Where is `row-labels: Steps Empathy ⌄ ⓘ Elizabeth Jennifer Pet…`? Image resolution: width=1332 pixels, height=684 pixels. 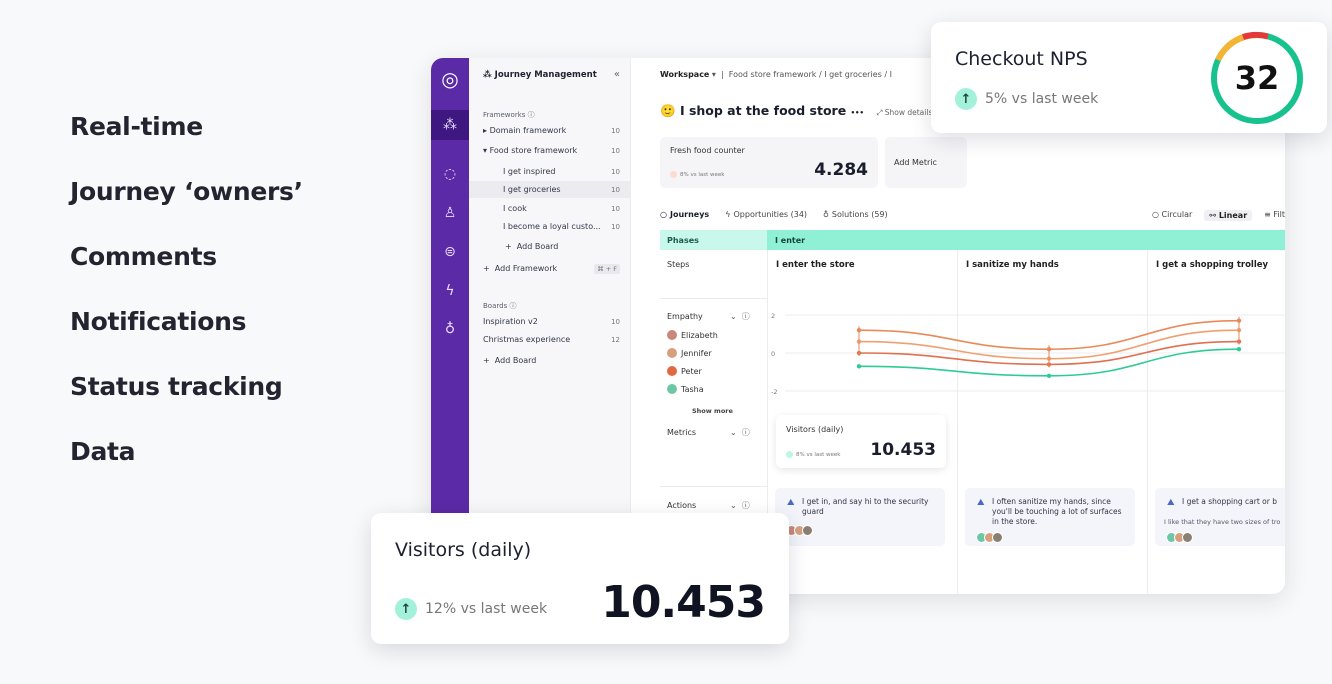
row-labels: Steps Empathy ⌄ ⓘ Elizabeth Jennifer Pet… is located at coordinates (713, 422).